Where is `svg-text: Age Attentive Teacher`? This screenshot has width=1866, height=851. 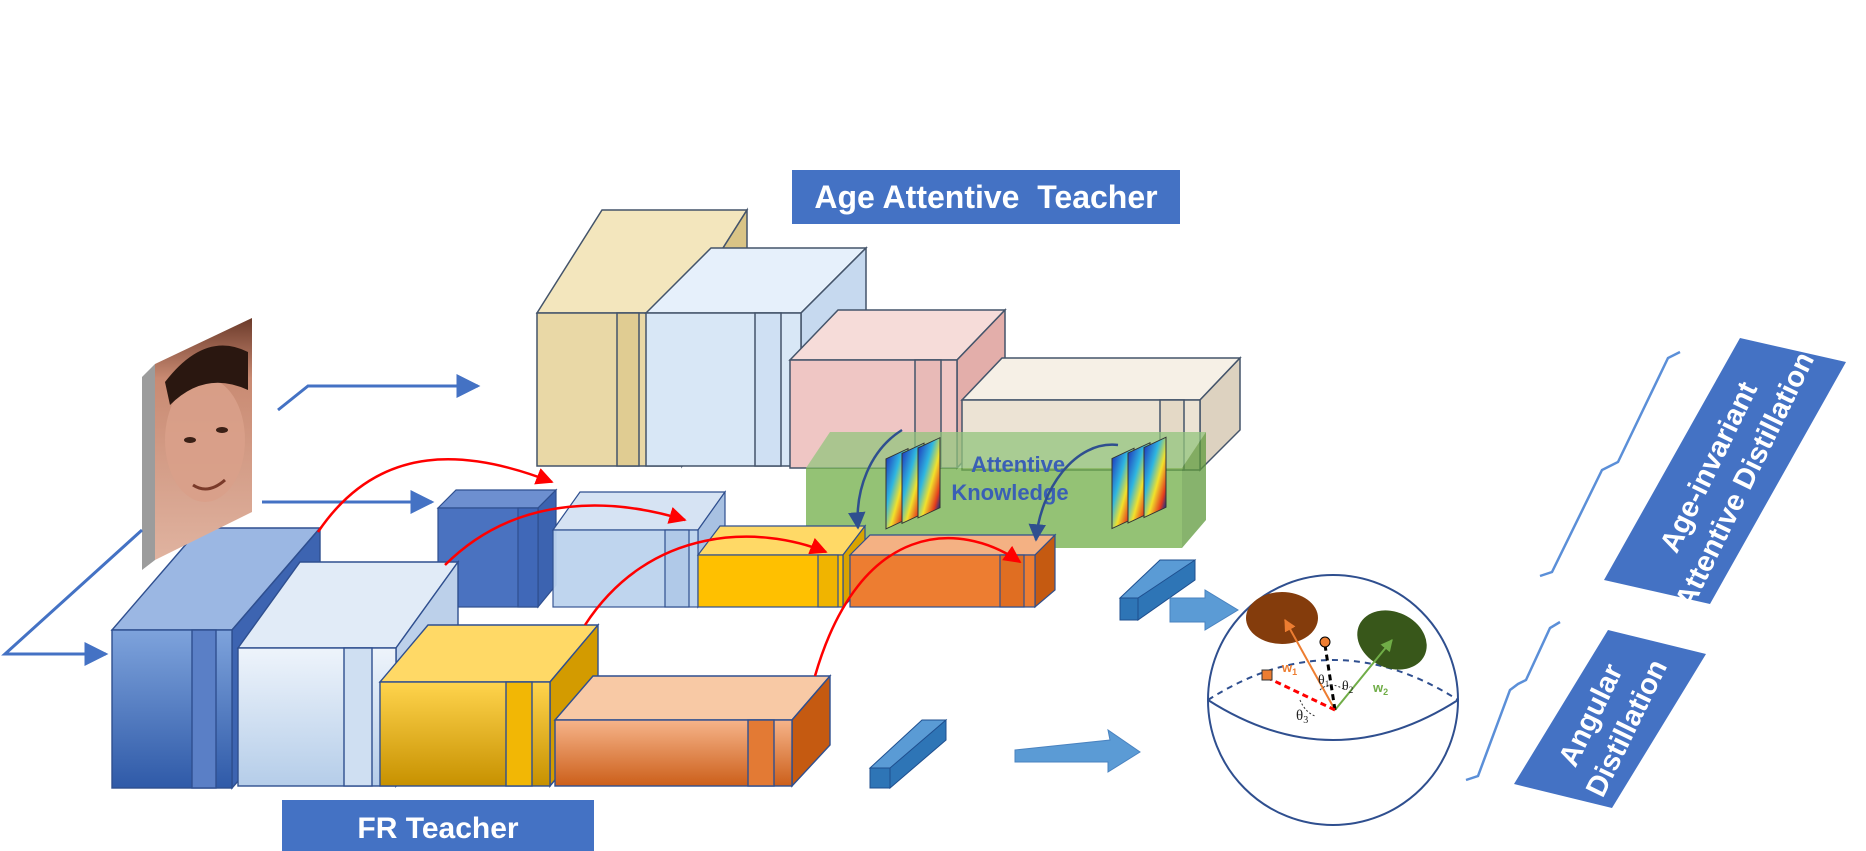
svg-text: Age Attentive Teacher is located at coordinates (985, 197).